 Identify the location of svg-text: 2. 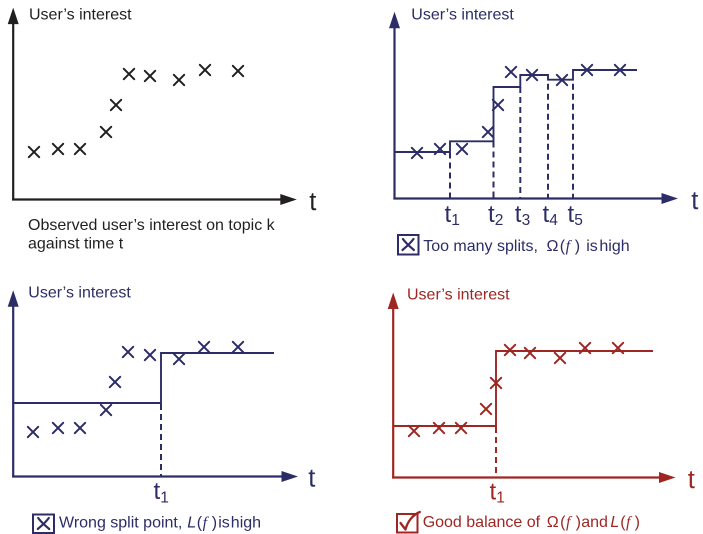
(499, 220).